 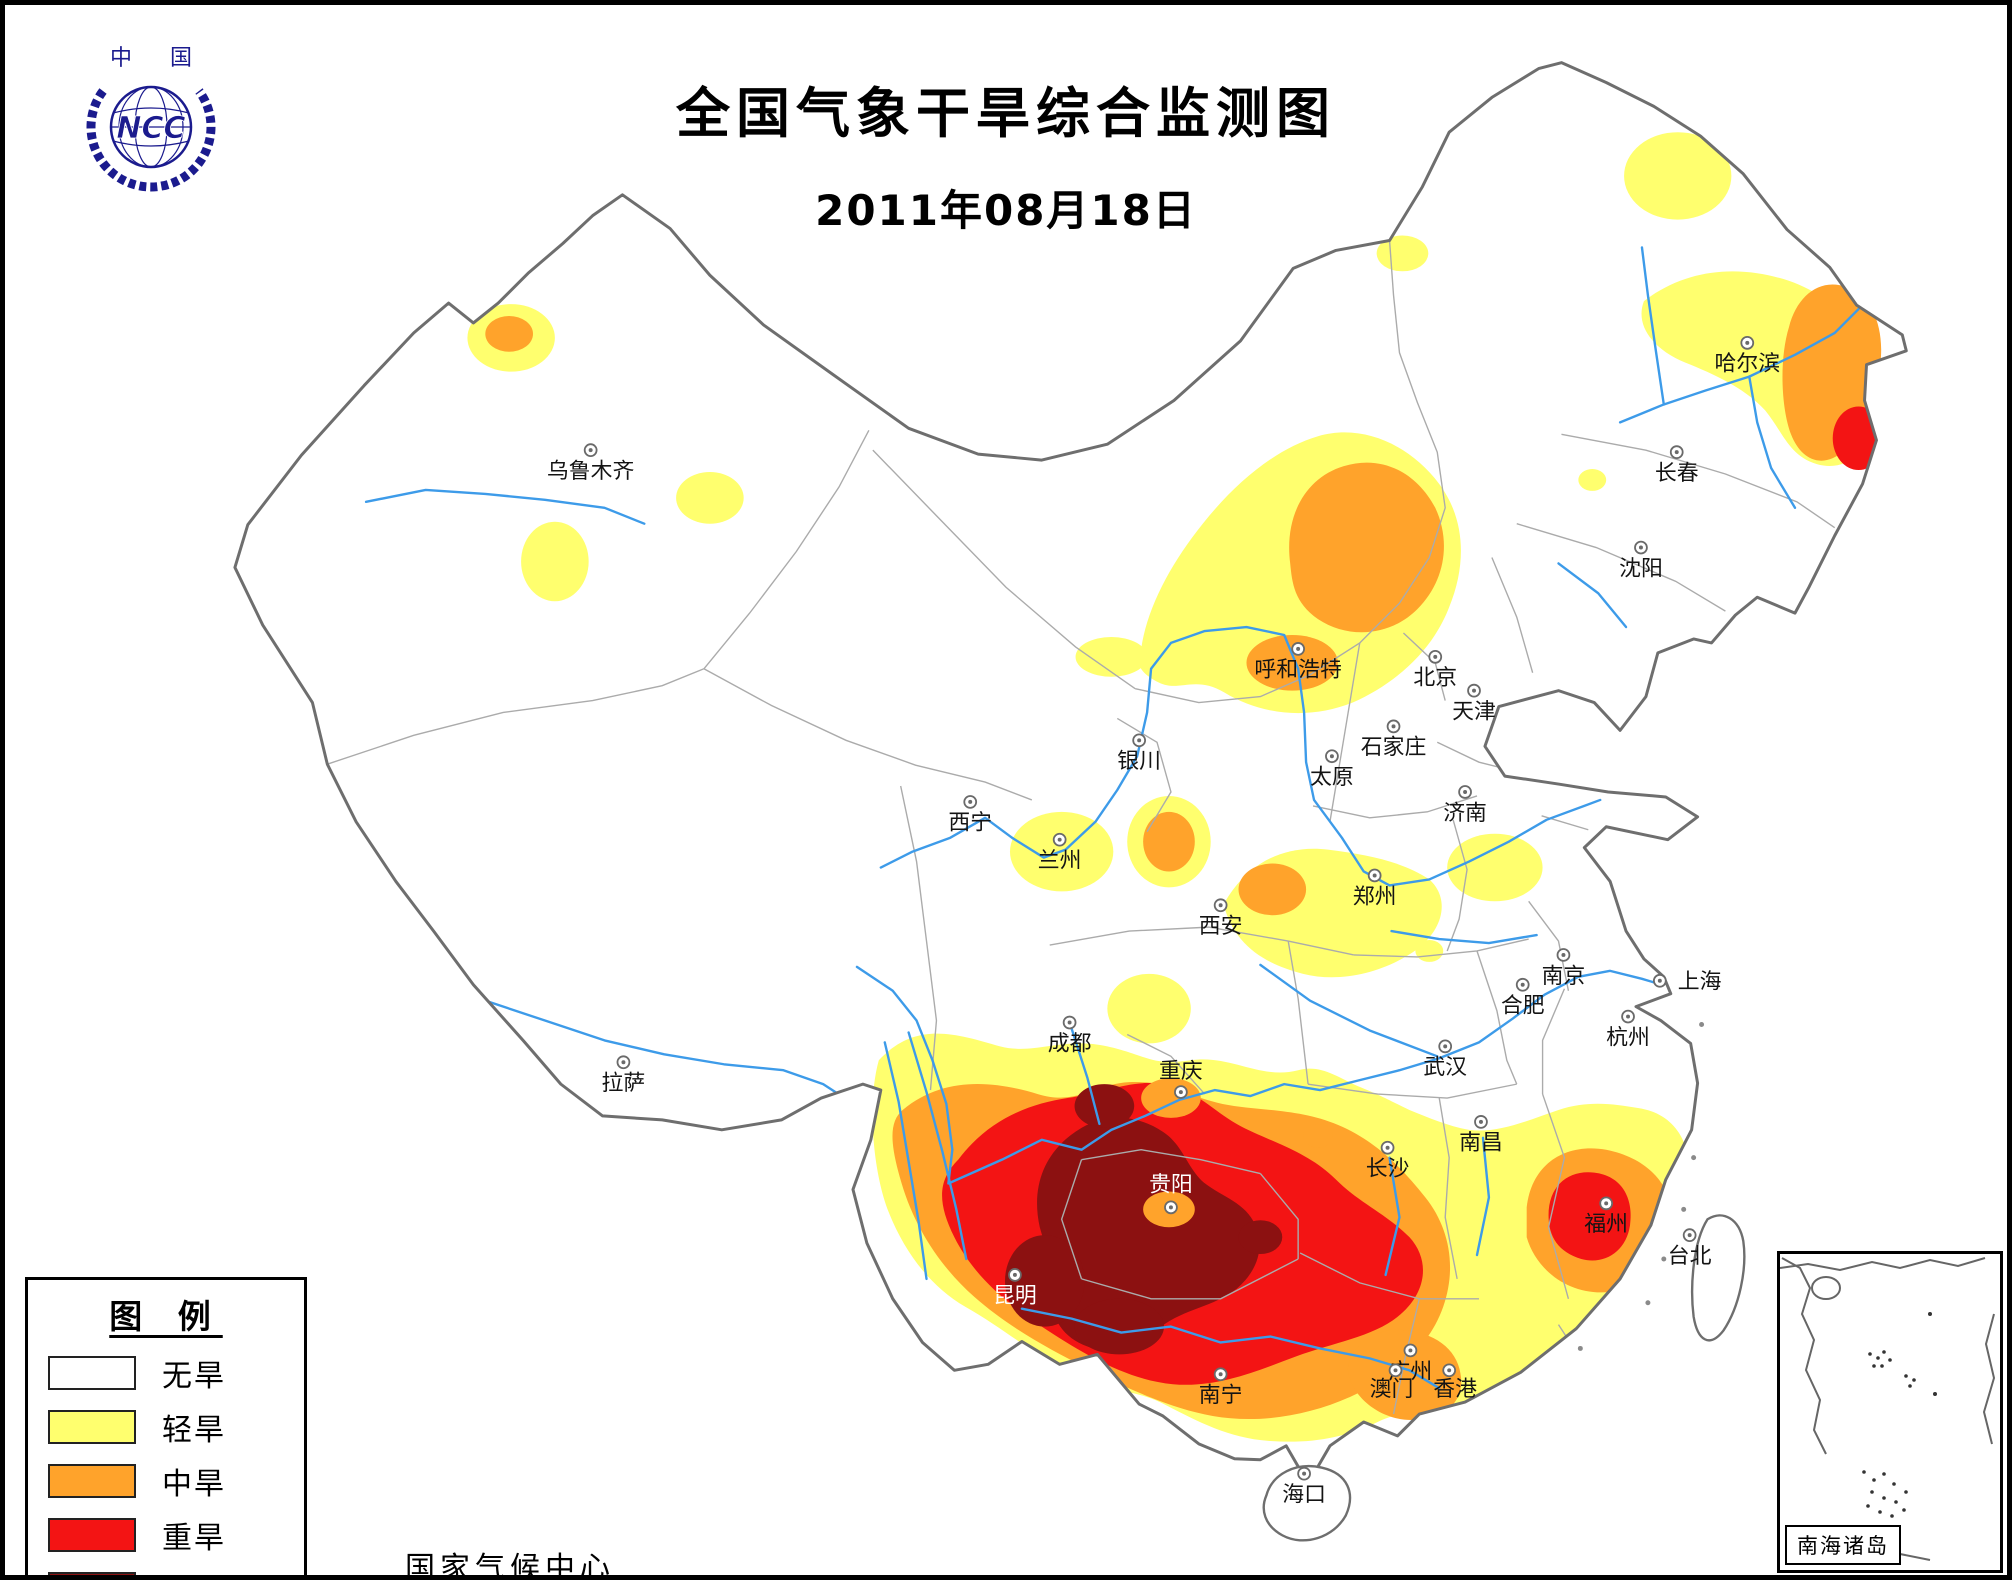 I want to click on city-南京: 南京, so click(x=1564, y=968).